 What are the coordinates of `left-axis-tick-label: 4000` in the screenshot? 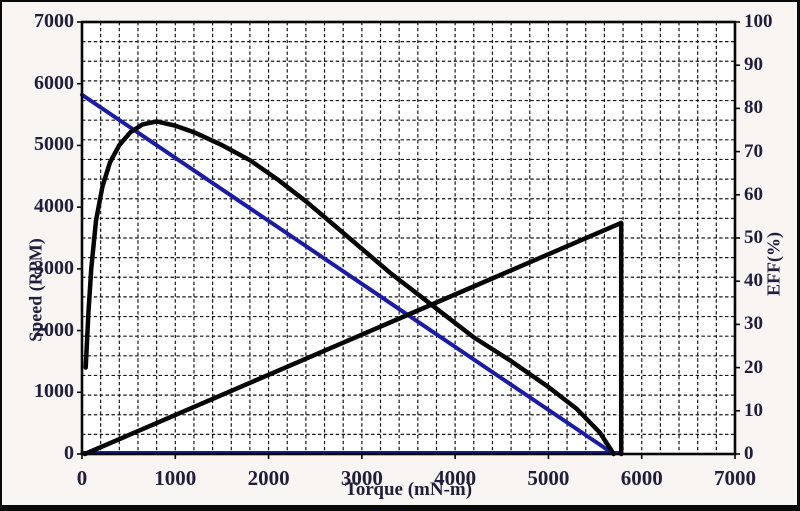 It's located at (54, 206).